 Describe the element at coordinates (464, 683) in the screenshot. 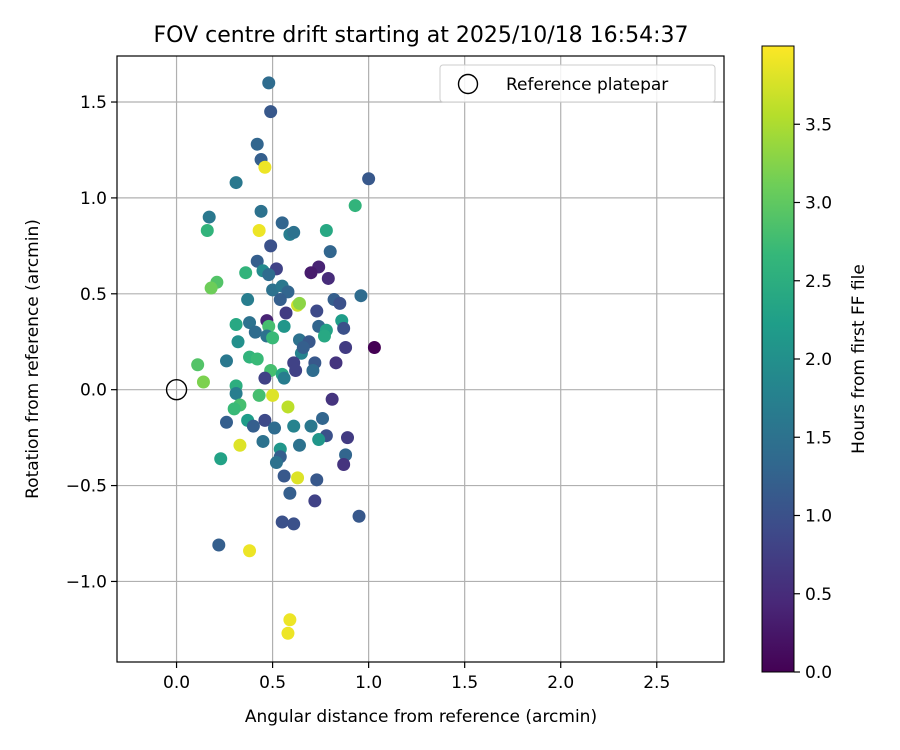

I see `x-tick-label: 1.5` at that location.